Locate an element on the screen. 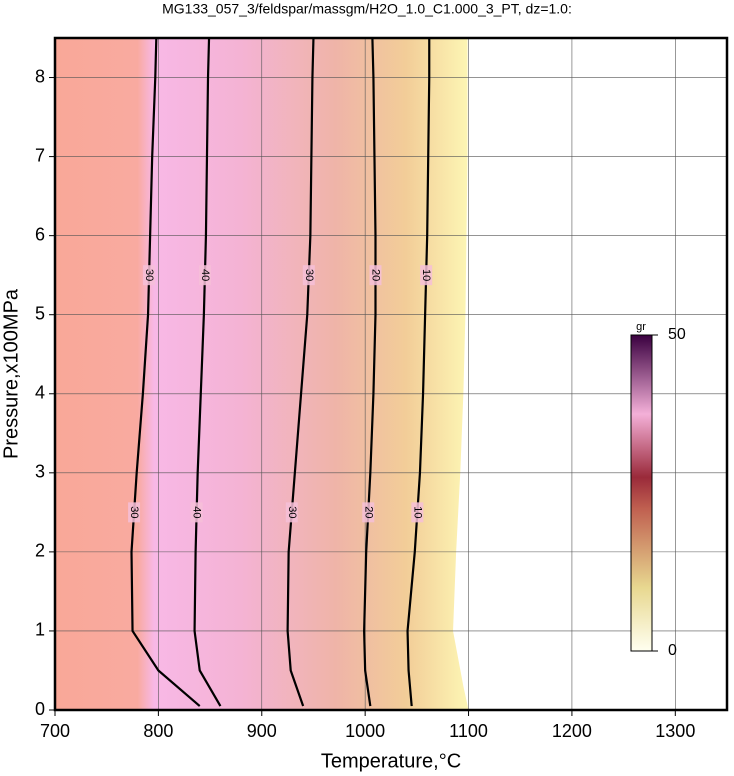  x-tick-label: 1300 is located at coordinates (675, 731).